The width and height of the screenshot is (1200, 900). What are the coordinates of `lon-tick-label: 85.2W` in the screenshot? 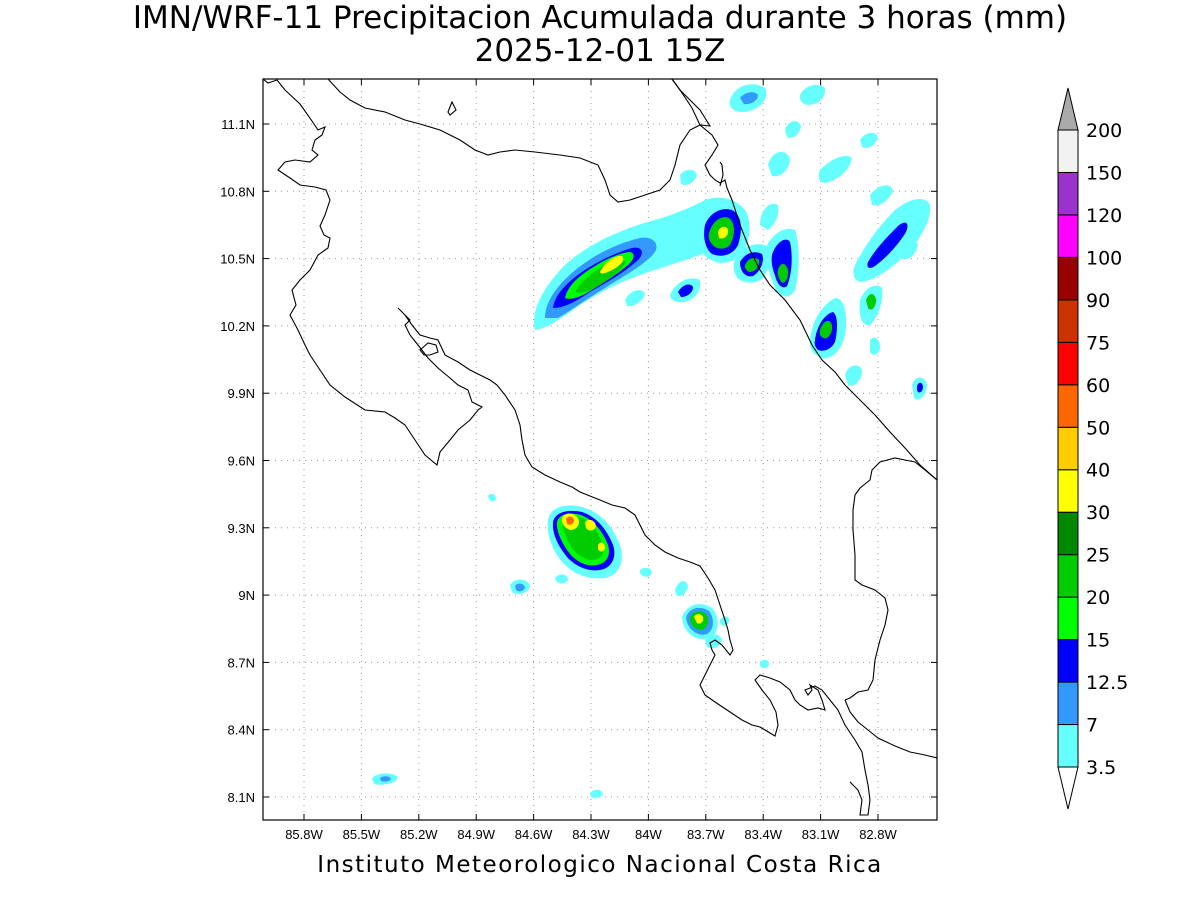 It's located at (419, 834).